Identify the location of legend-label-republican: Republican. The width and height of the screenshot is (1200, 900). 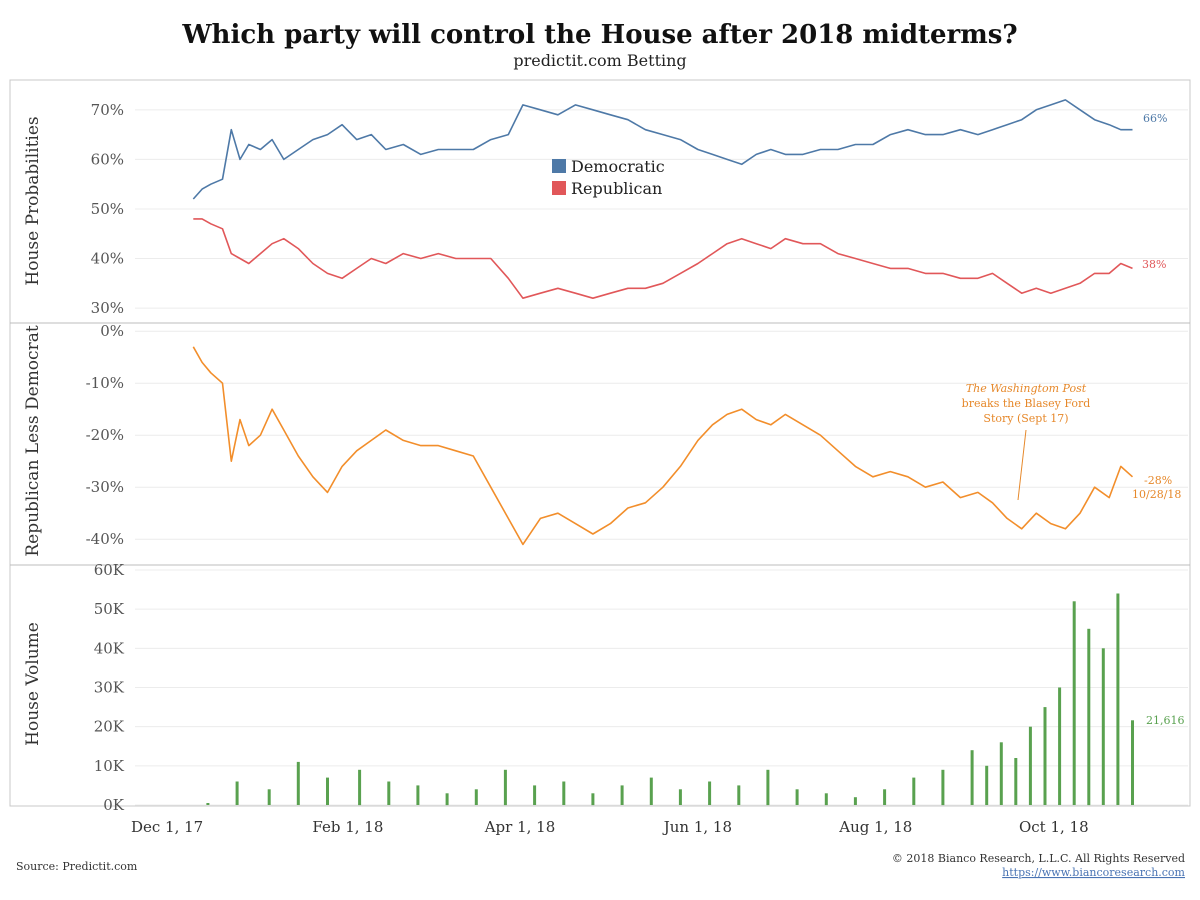
(616, 188).